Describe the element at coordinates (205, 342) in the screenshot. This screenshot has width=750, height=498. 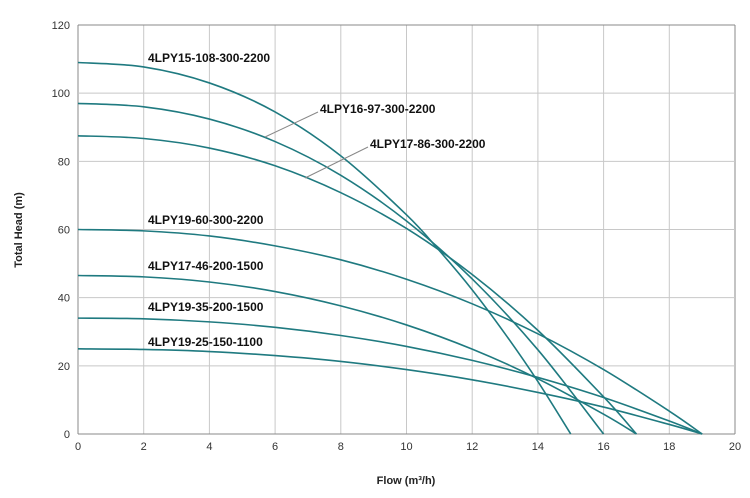
I see `series-label: 4LPY19-25-150-1100` at that location.